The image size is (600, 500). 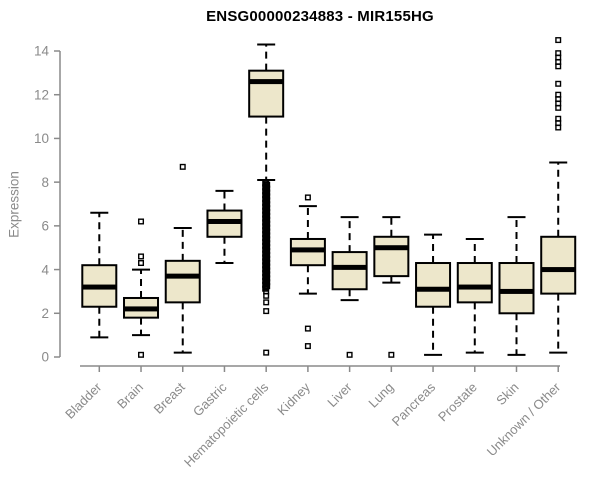 I want to click on chart-title: ENSG00000234883 - MIR155HG, so click(x=320, y=16).